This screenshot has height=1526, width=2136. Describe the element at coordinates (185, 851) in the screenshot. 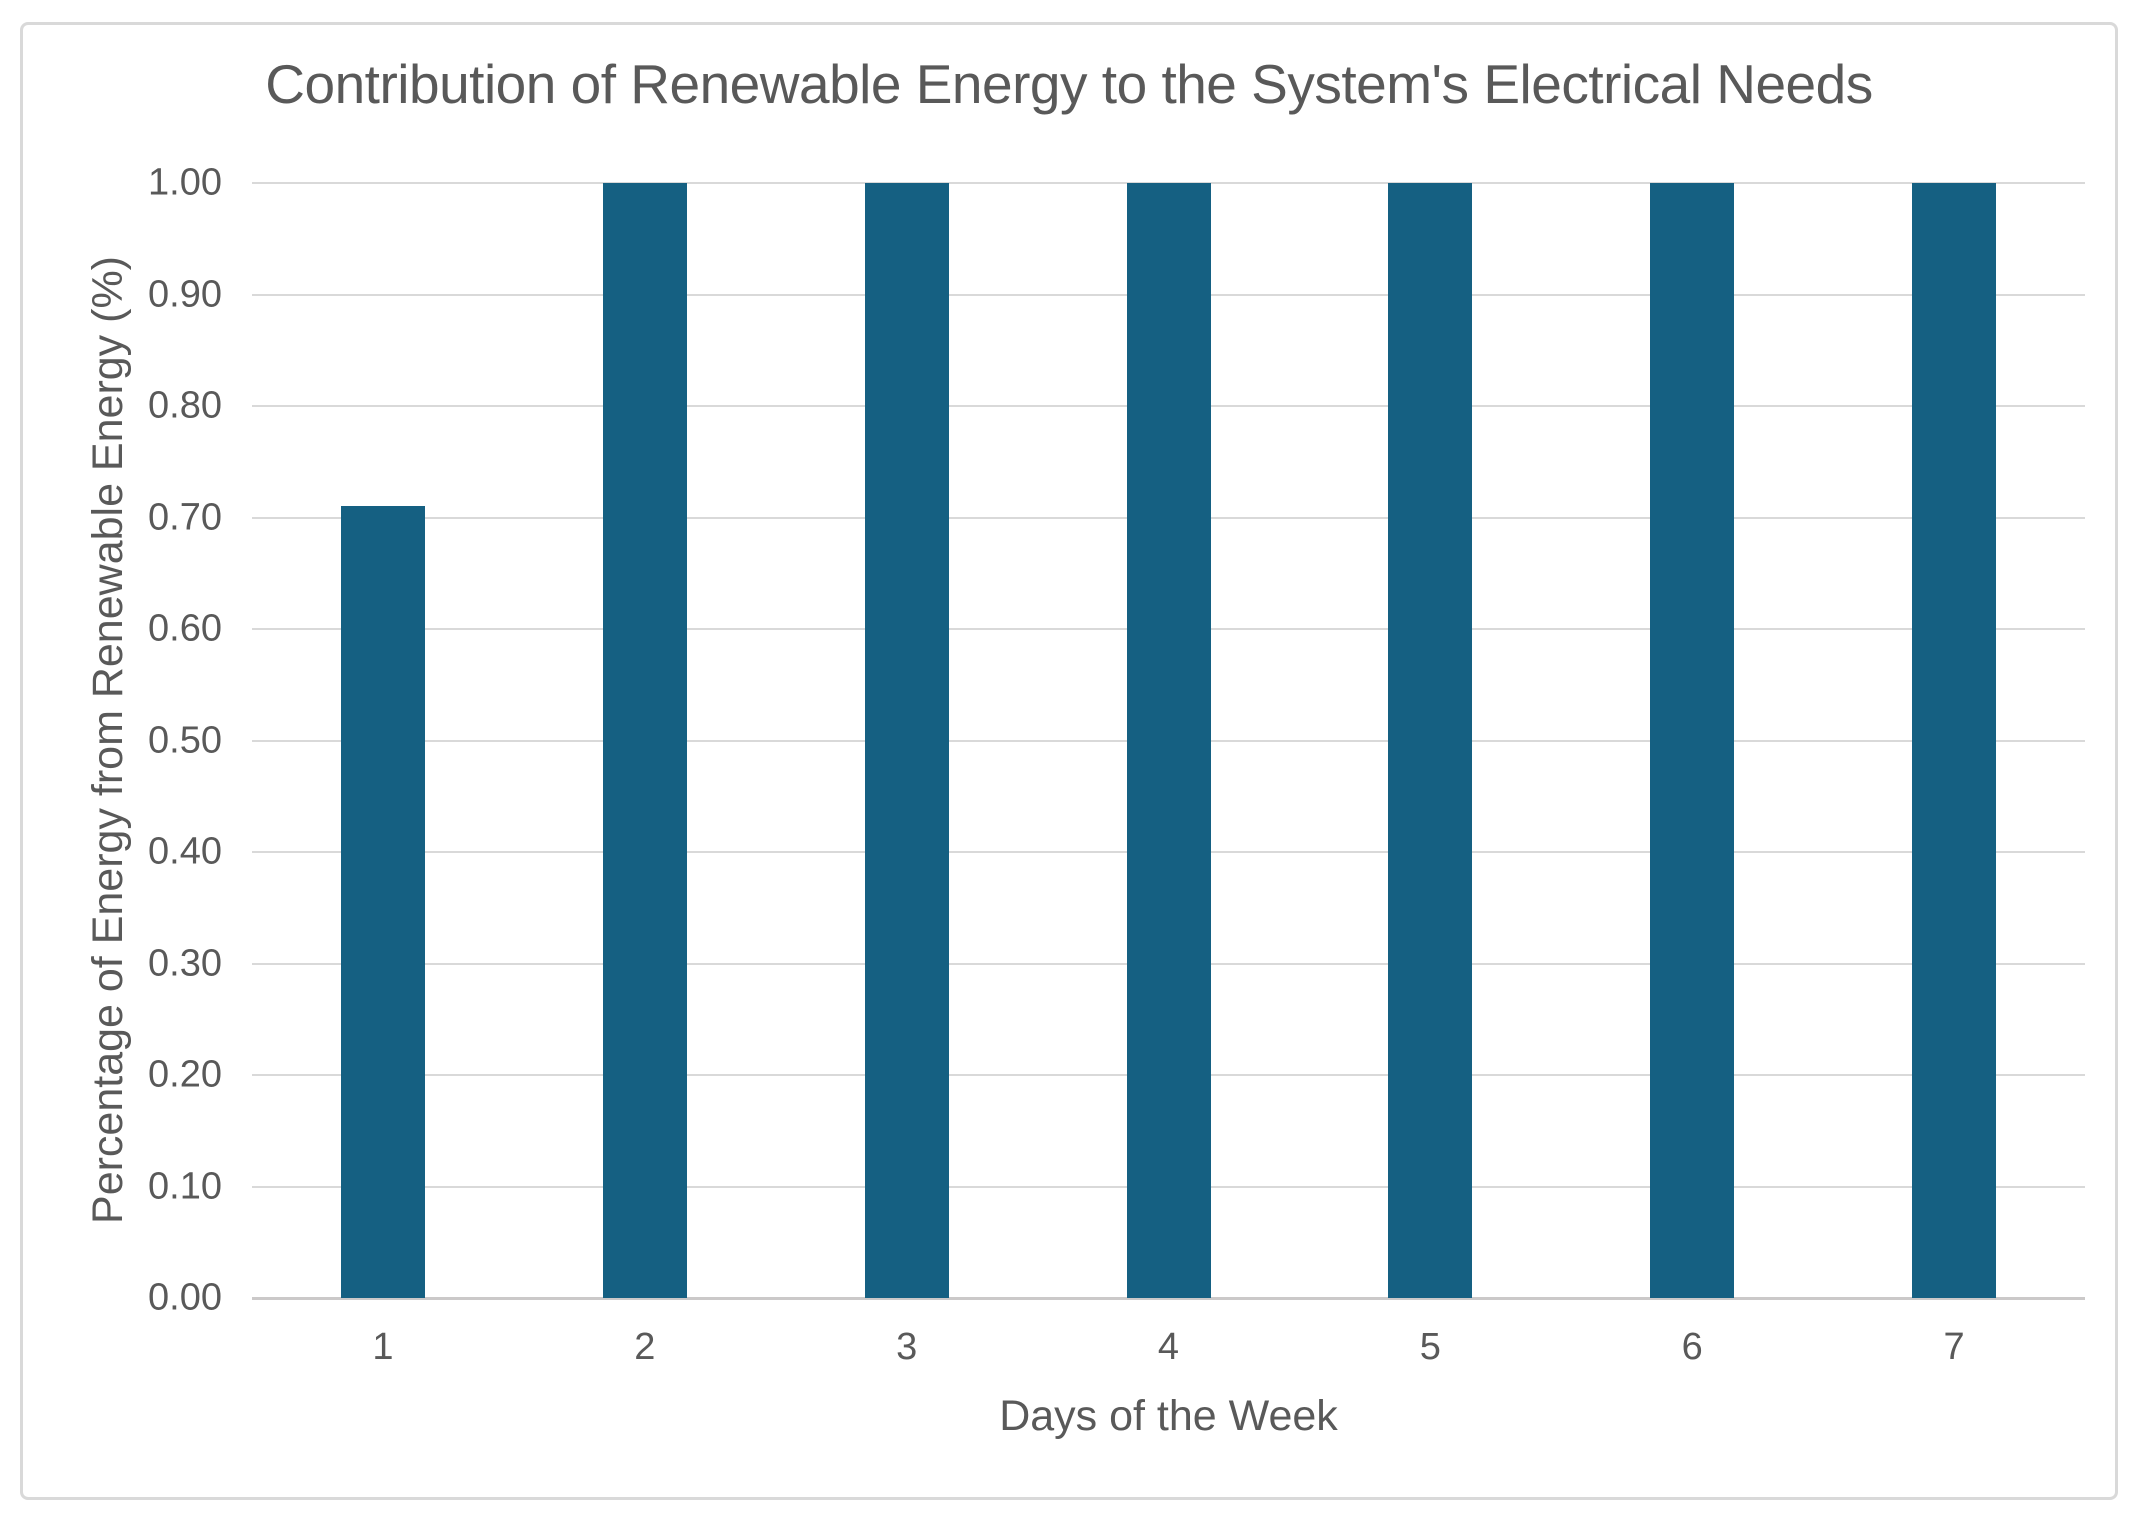

I see `y-tick-label: 0.40` at that location.